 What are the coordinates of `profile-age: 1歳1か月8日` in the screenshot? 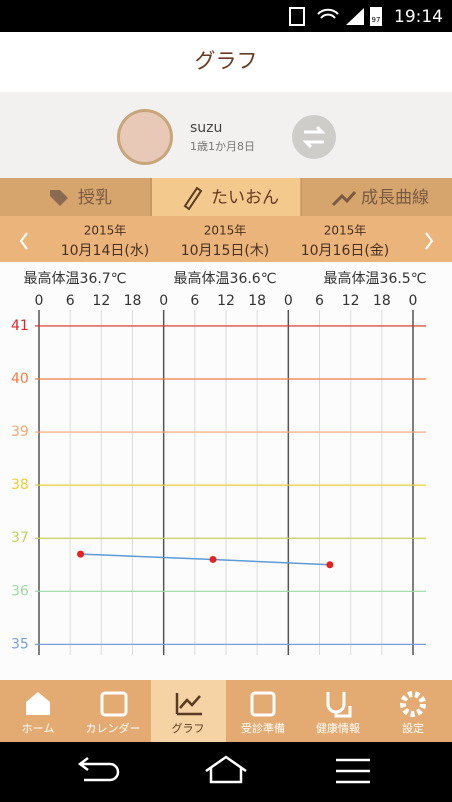 It's located at (222, 146).